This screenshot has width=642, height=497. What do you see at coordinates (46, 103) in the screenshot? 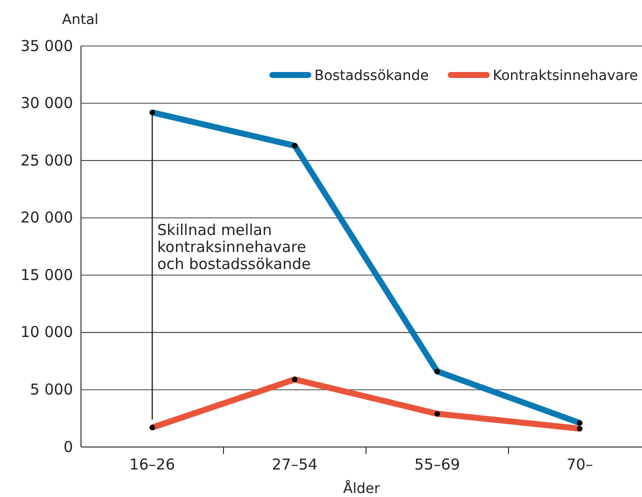
I see `y-tick-label: 30 000` at bounding box center [46, 103].